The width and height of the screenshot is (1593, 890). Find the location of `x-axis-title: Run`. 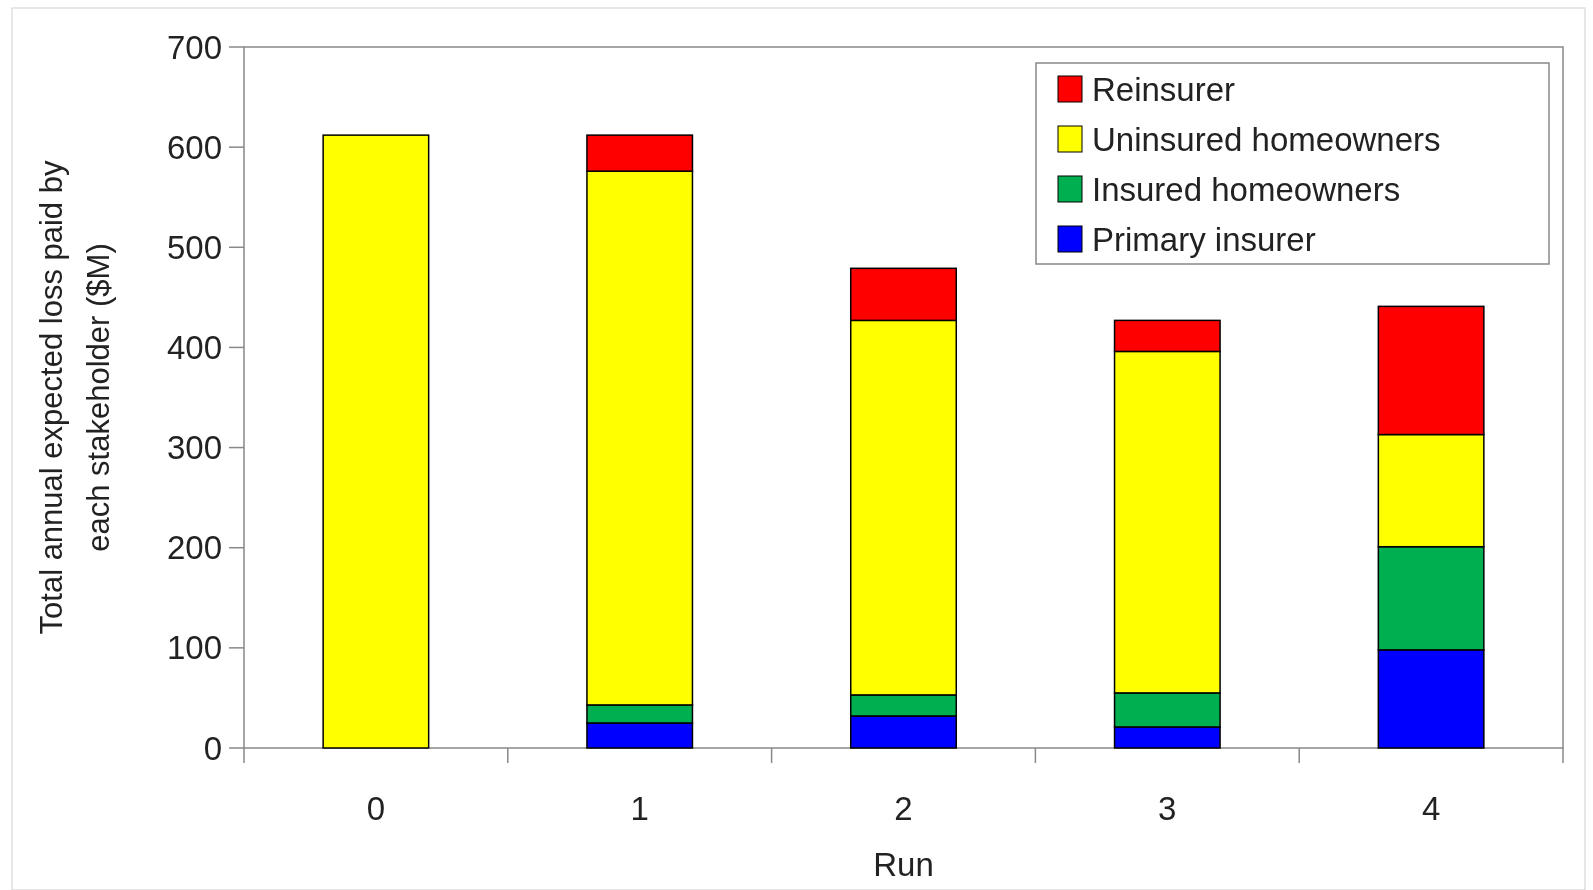

x-axis-title: Run is located at coordinates (903, 864).